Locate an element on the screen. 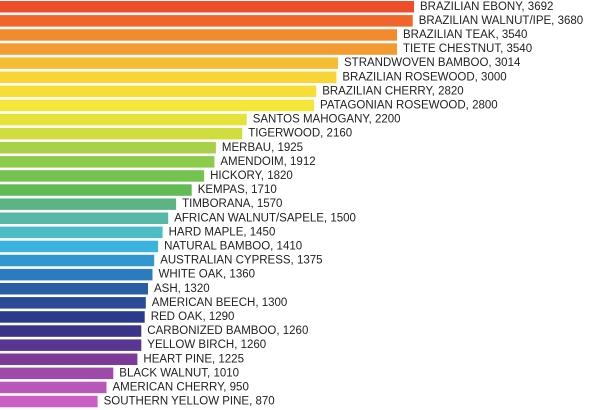 This screenshot has height=410, width=615. bar-label-20: ASH, 1320 is located at coordinates (182, 289).